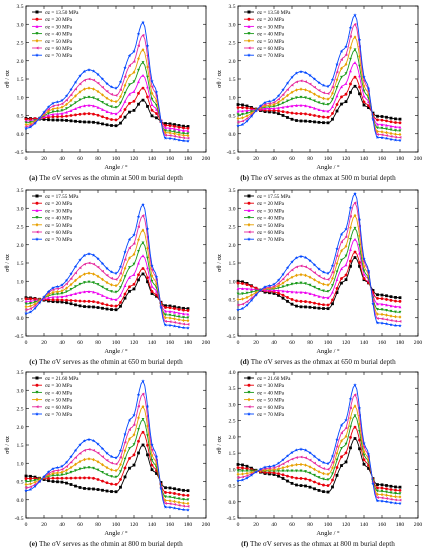  What do you see at coordinates (232, 438) in the screenshot?
I see `y-tick-label: 2.0` at bounding box center [232, 438].